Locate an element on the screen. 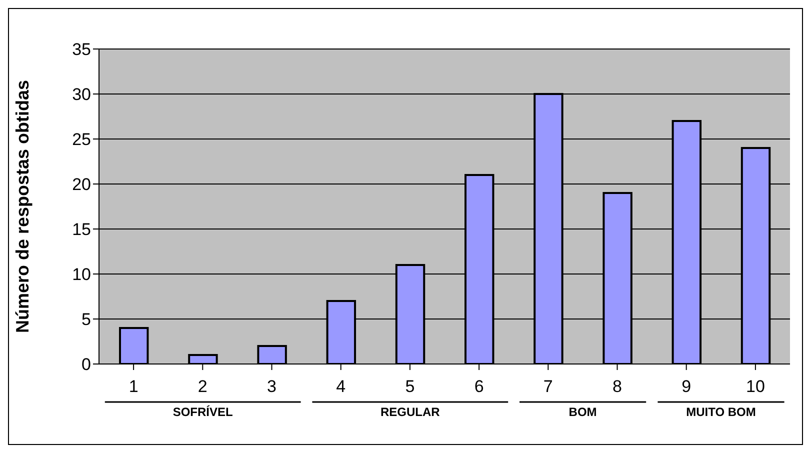  text: MUITO BOM is located at coordinates (721, 412).